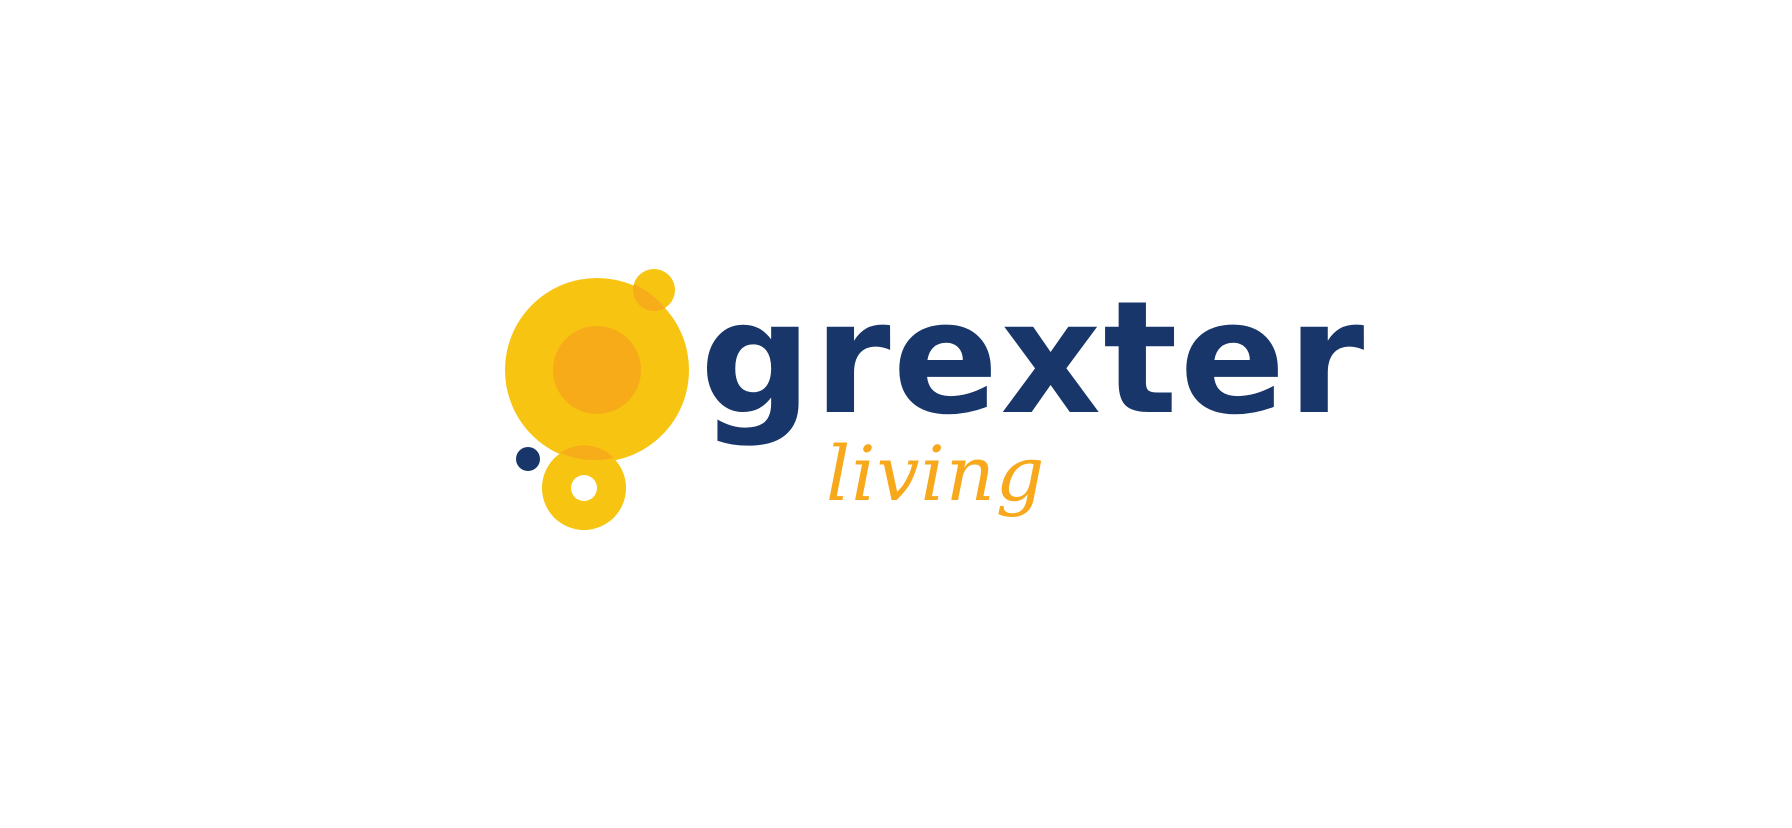 This screenshot has height=828, width=1792. What do you see at coordinates (1033, 358) in the screenshot?
I see `brand-wordmark: grexter` at bounding box center [1033, 358].